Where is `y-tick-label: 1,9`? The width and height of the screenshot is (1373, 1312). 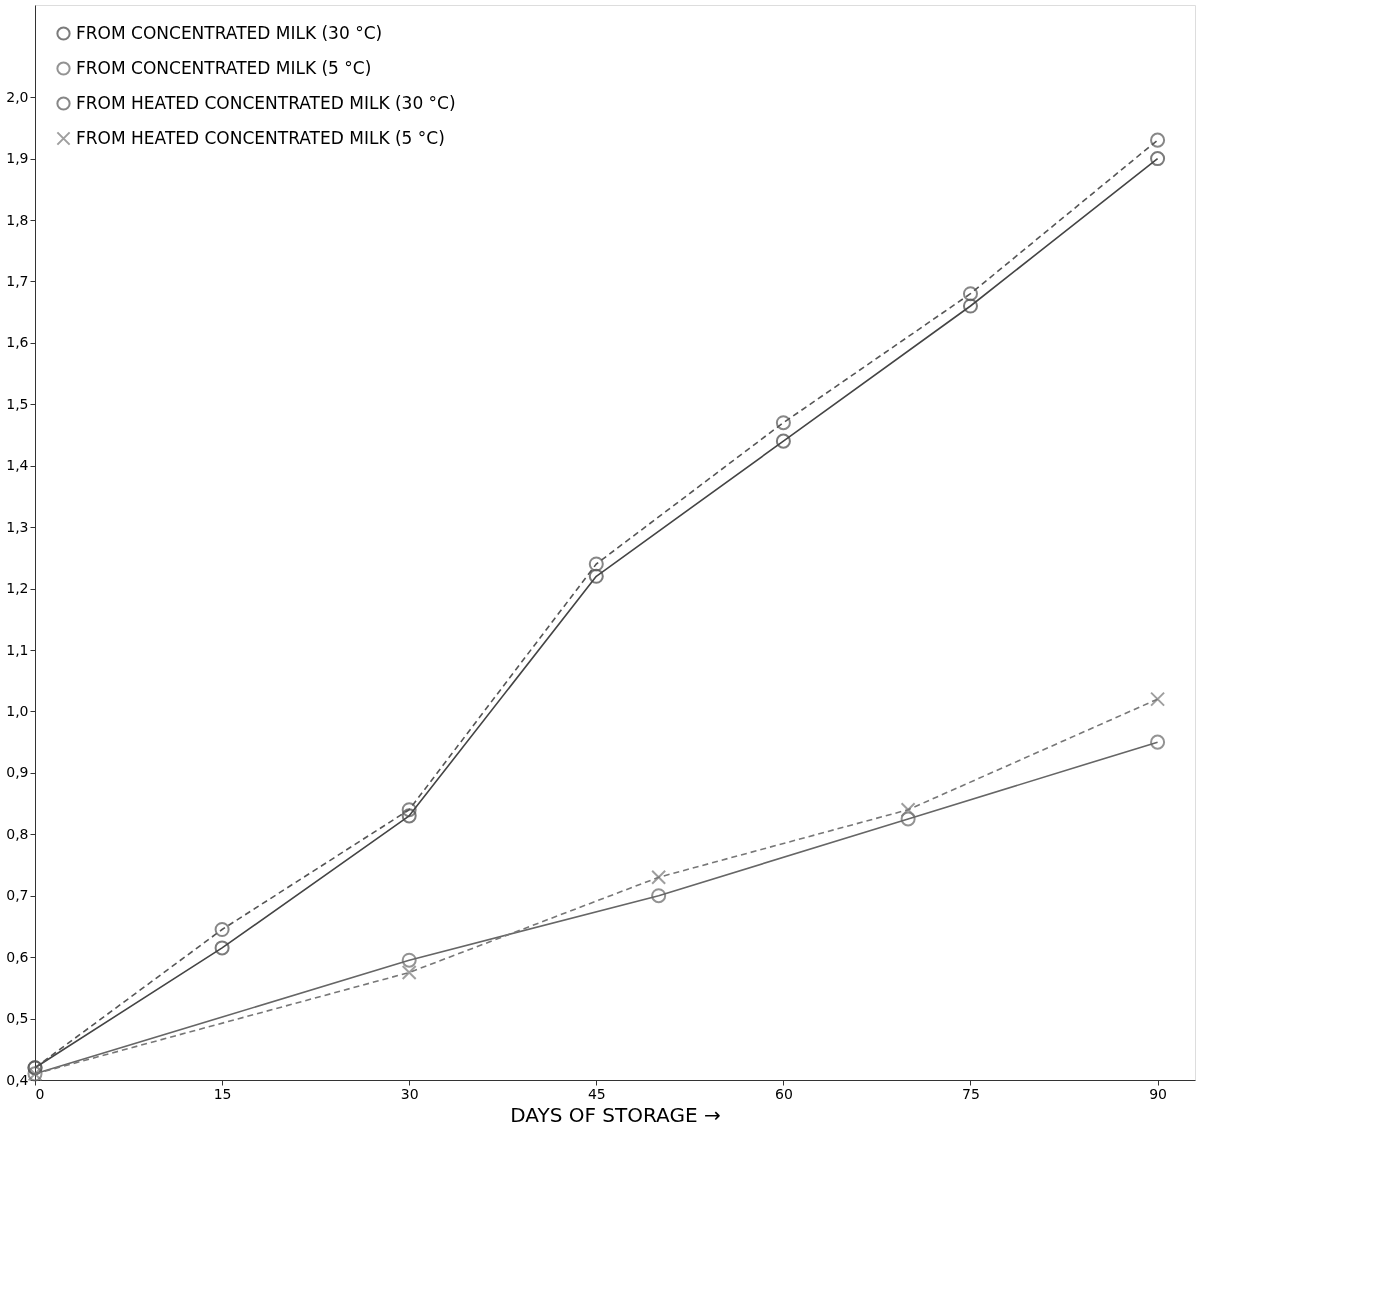
y-tick-label: 1,9 is located at coordinates (17, 158).